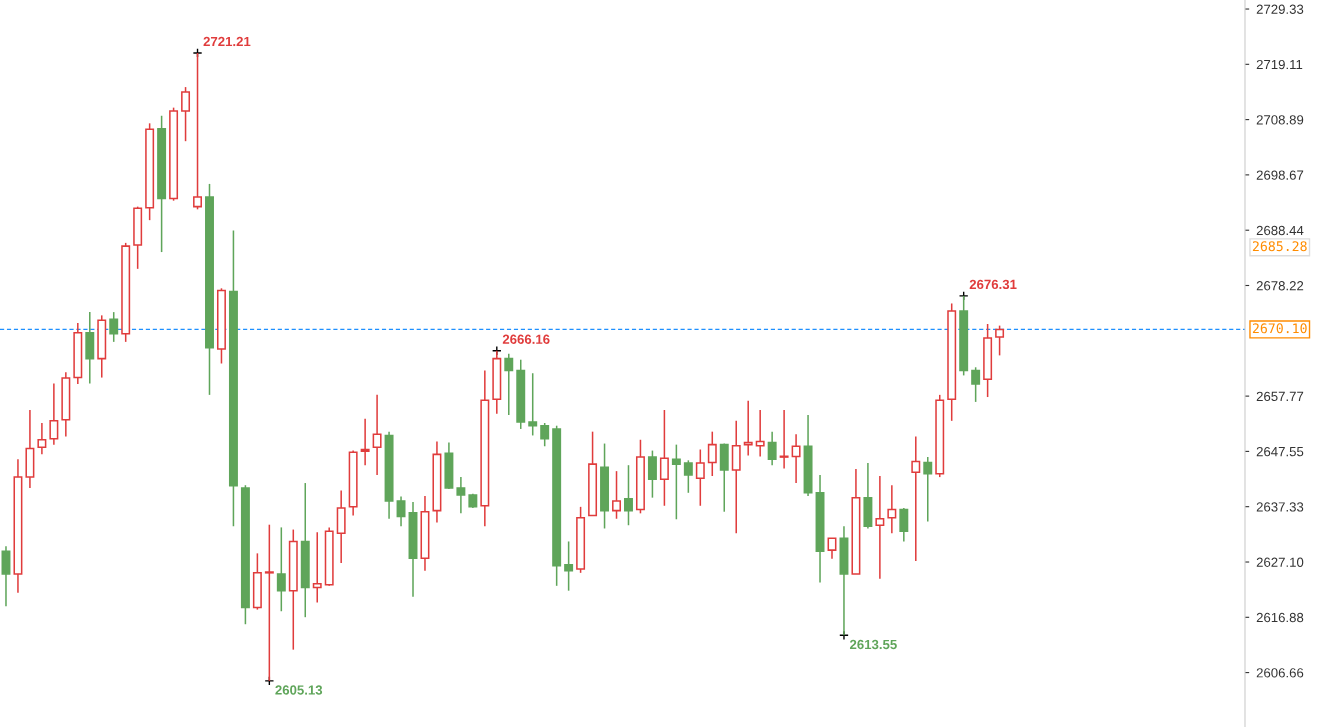 This screenshot has height=727, width=1324. I want to click on annotation: 2676.31, so click(993, 284).